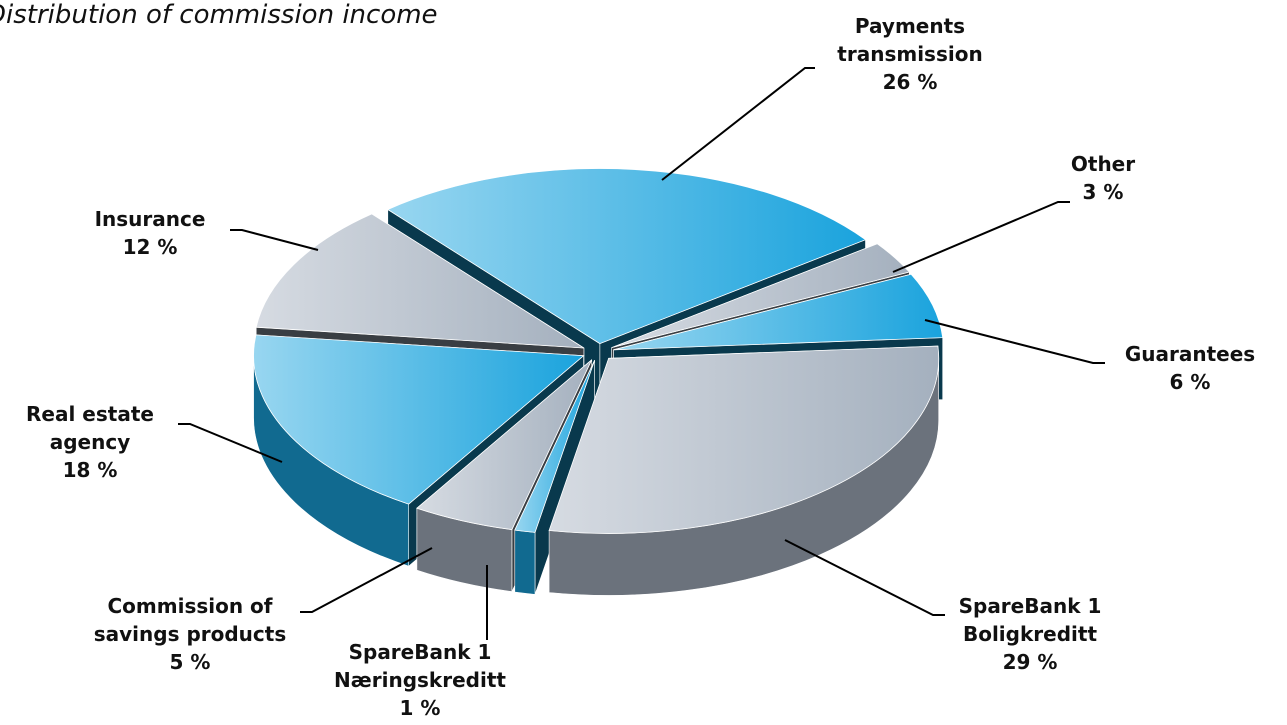  What do you see at coordinates (1190, 368) in the screenshot?
I see `slice-label: Guarantees 6 %` at bounding box center [1190, 368].